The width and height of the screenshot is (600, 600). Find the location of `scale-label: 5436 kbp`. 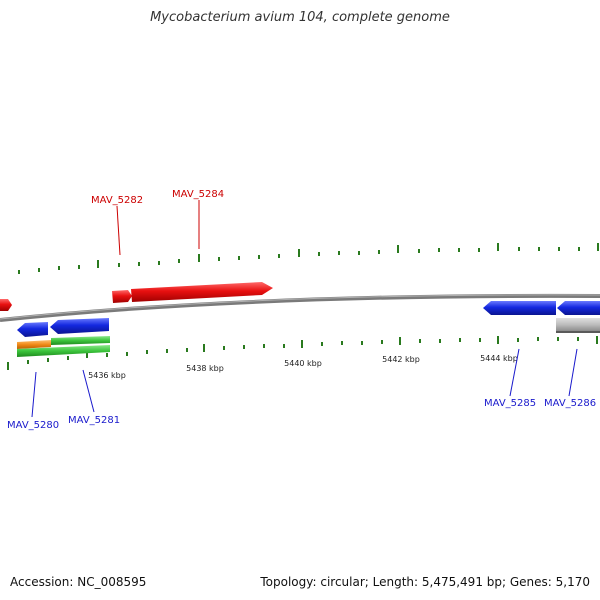

scale-label: 5436 kbp is located at coordinates (107, 375).